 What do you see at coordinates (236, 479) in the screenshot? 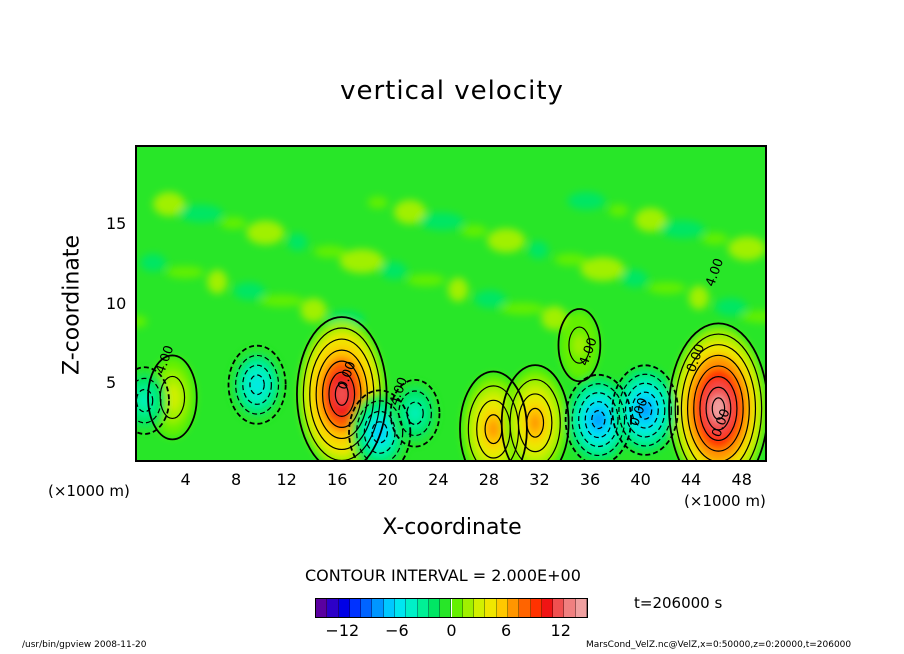
I see `x-tick-label: 8` at bounding box center [236, 479].